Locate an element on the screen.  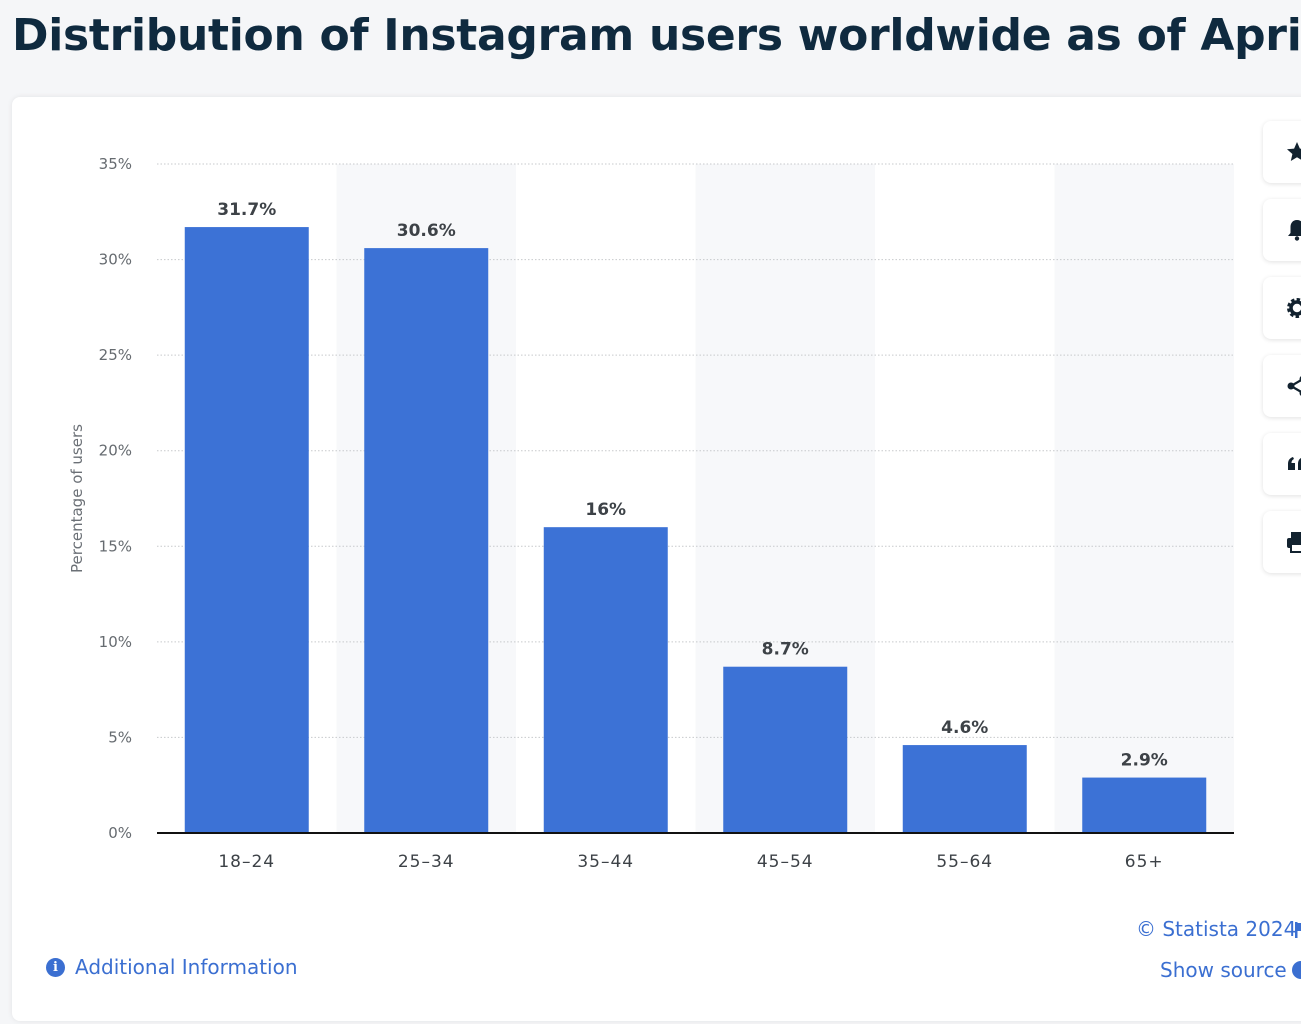
bell-icon is located at coordinates (1294, 230).